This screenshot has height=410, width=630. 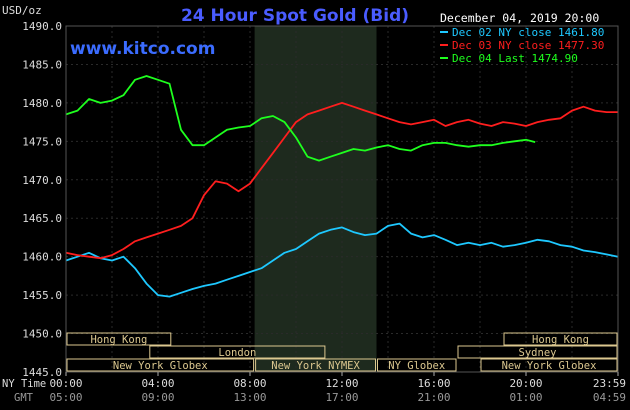 What do you see at coordinates (42, 26) in the screenshot?
I see `y-tick-label: 1490.0` at bounding box center [42, 26].